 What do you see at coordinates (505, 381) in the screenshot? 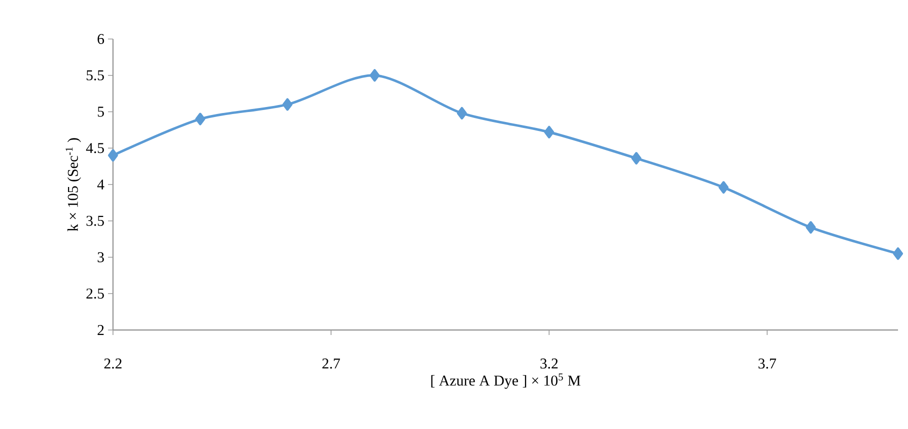
I see `x-axis-title: [ Azure A Dye ] × 10$^{5}$ M` at bounding box center [505, 381].